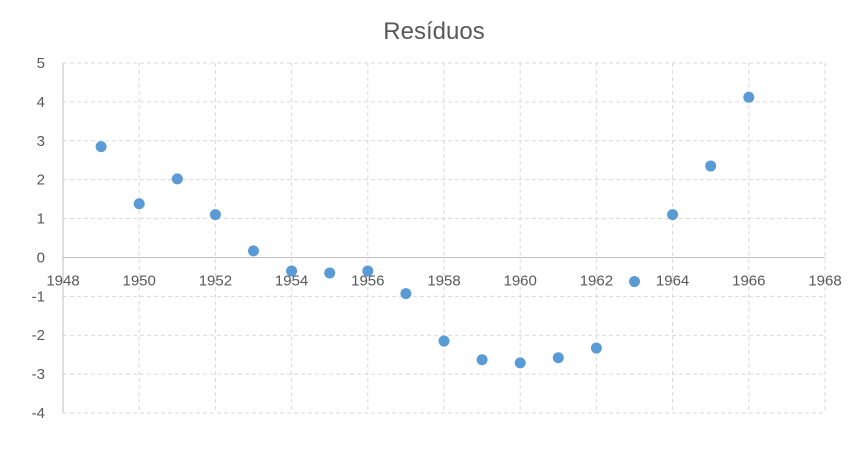 Image resolution: width=868 pixels, height=451 pixels. What do you see at coordinates (41, 63) in the screenshot?
I see `y-tick-label: 5` at bounding box center [41, 63].